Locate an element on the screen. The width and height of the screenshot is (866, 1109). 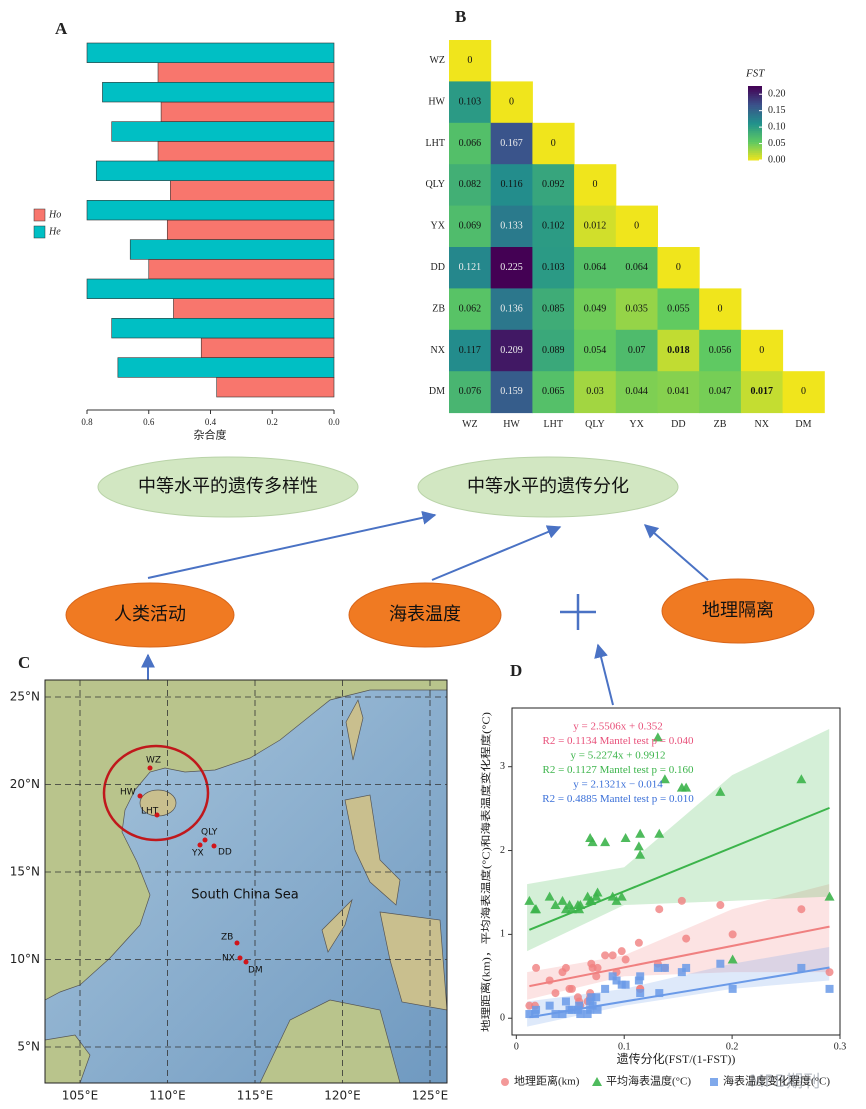
cell-label: 0.064 is located at coordinates (595, 267).